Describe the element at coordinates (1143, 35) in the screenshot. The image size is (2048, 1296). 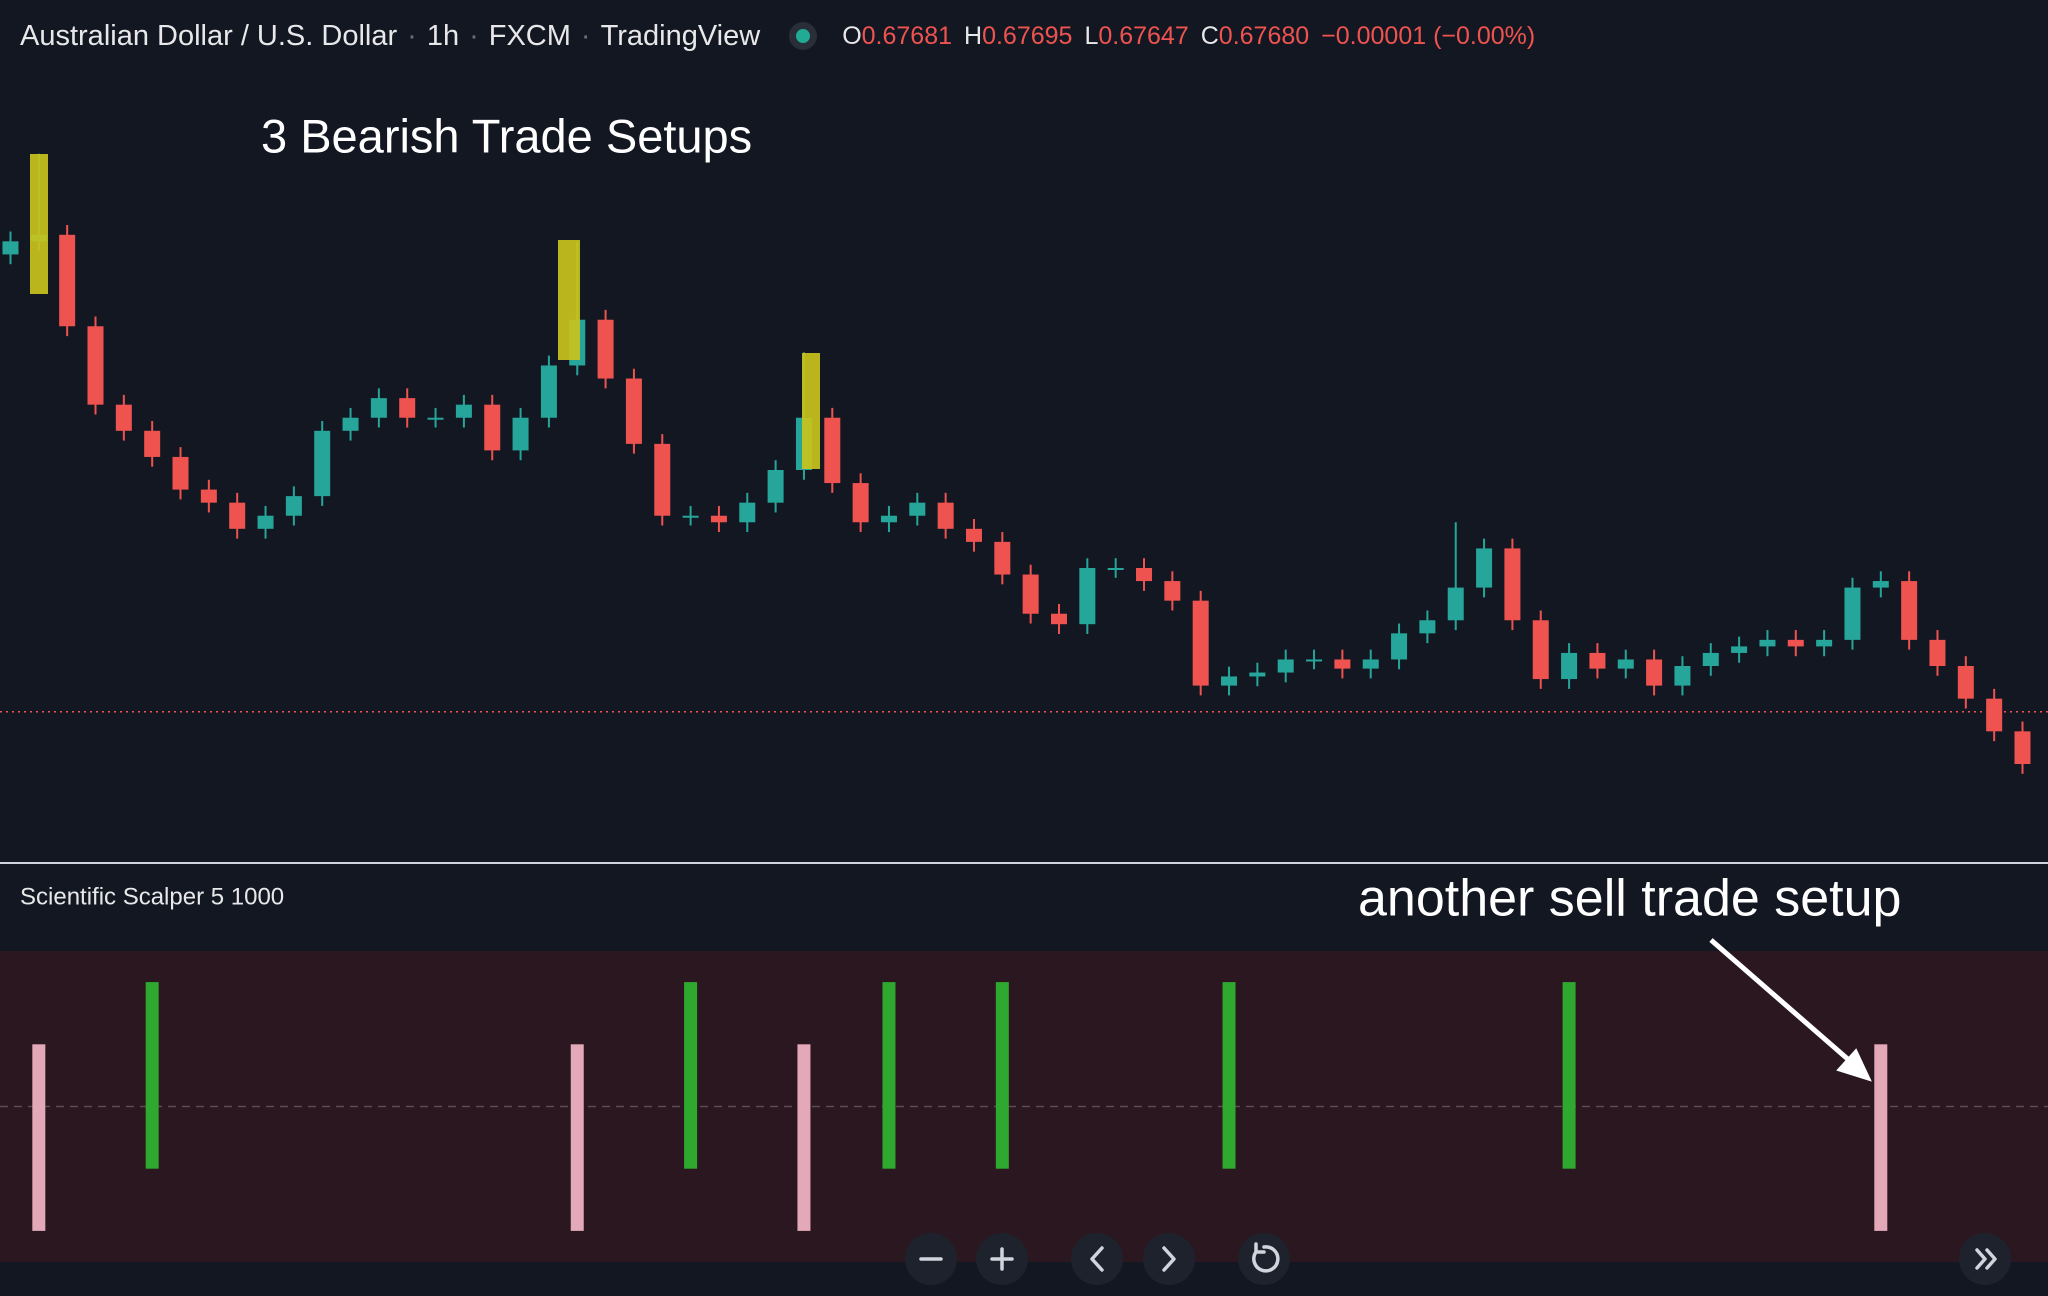
I see `ohlc-value: 0.67647` at that location.